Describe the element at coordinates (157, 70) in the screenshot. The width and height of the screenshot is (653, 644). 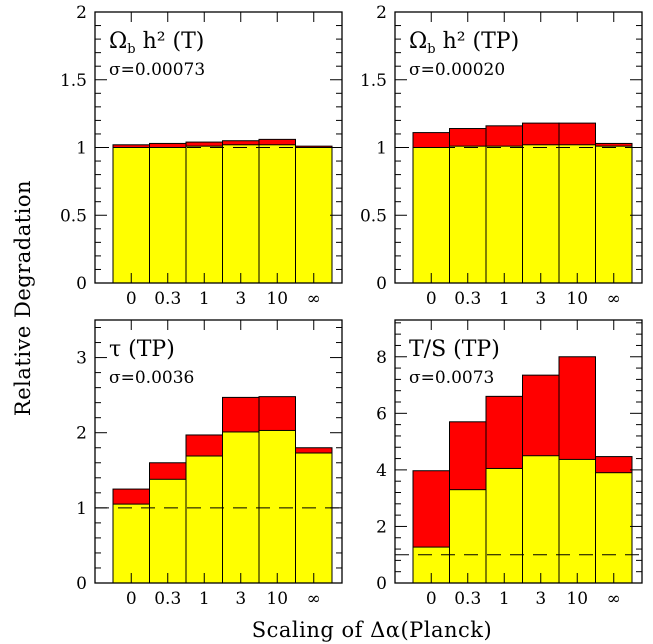
I see `panel-sigma: σ=0.00073` at that location.